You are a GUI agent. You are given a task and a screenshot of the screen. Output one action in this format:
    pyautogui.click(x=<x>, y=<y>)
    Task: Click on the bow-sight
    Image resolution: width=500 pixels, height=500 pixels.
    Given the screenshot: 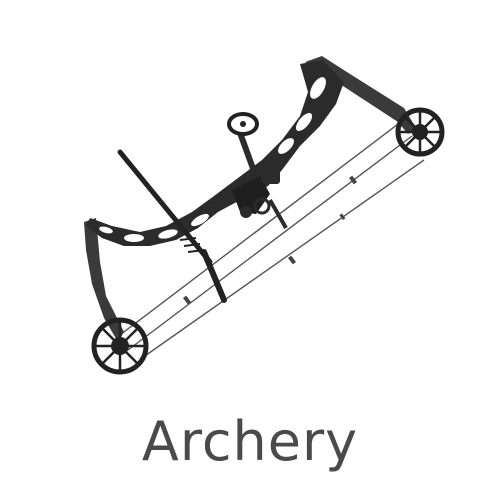 What is the action you would take?
    pyautogui.click(x=253, y=148)
    